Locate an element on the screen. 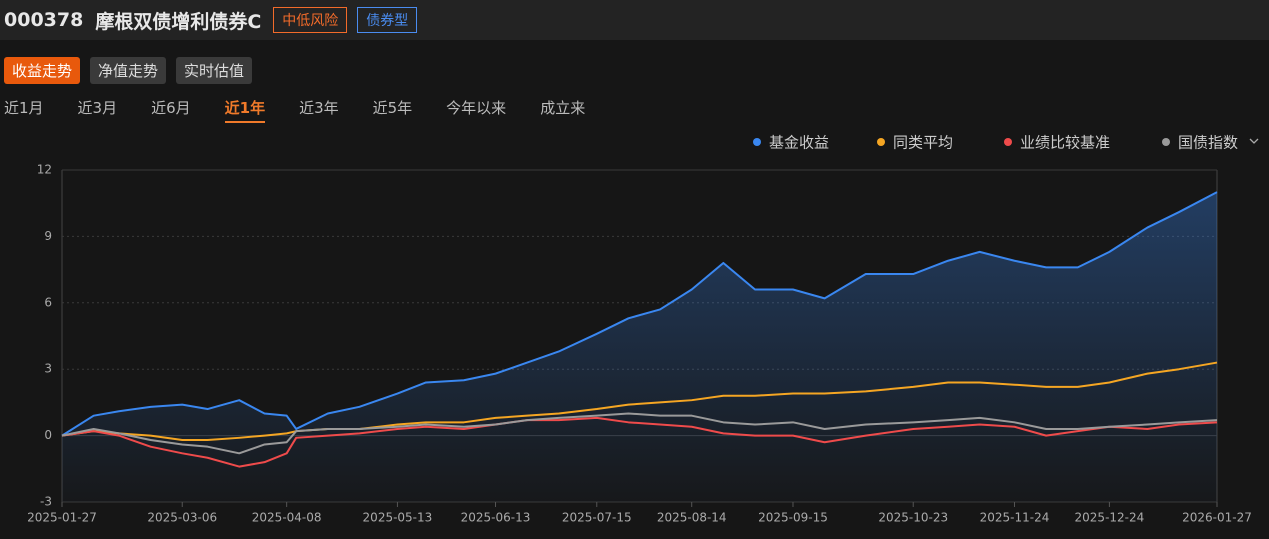  fund-code: 000378 is located at coordinates (44, 20).